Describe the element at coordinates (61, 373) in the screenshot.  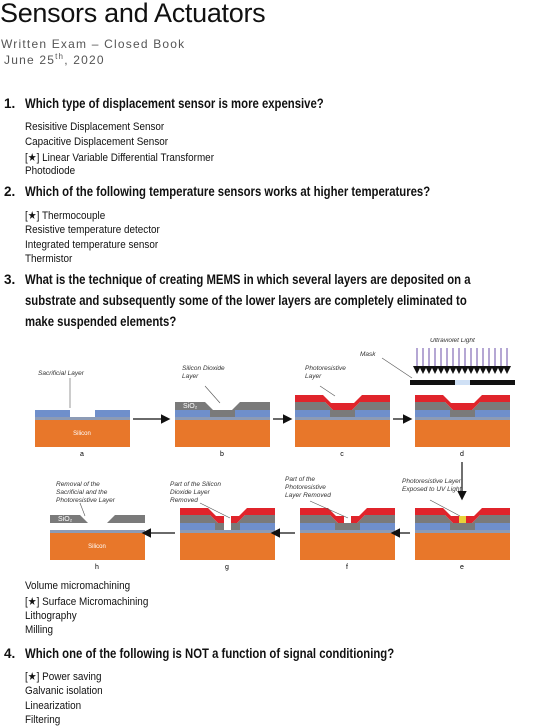
I see `annotation: Sacrificial Layer` at that location.